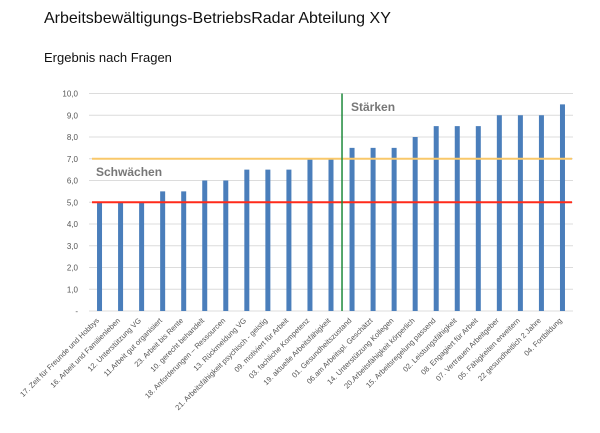 The height and width of the screenshot is (433, 600). Describe the element at coordinates (73, 246) in the screenshot. I see `y-tick-label: 3,0` at that location.